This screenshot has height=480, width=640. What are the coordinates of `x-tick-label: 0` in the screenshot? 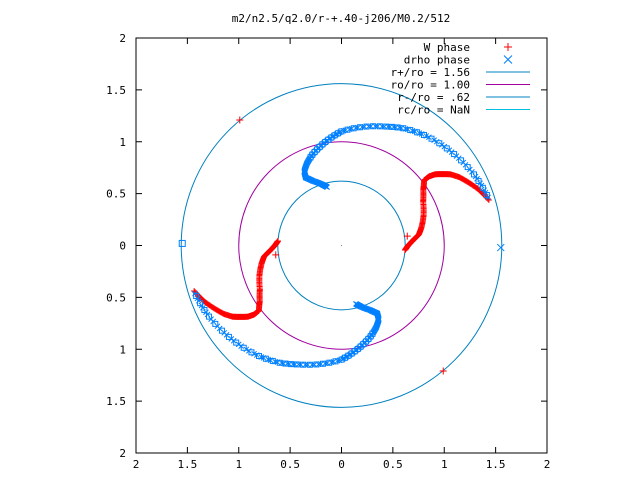 It's located at (341, 464).